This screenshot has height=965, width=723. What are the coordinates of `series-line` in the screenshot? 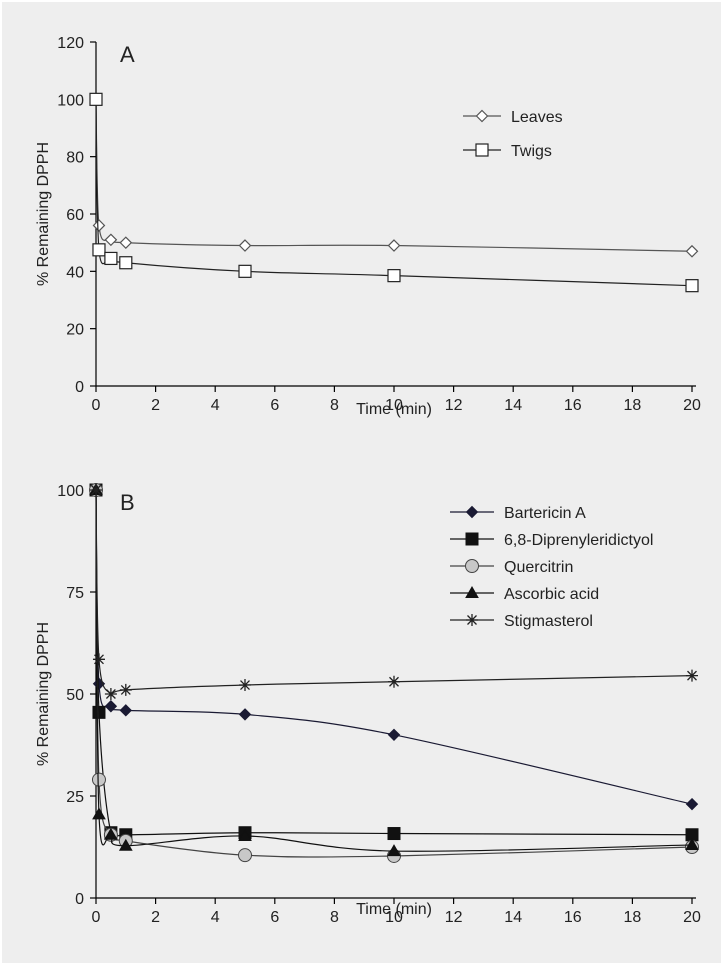 It's located at (394, 175).